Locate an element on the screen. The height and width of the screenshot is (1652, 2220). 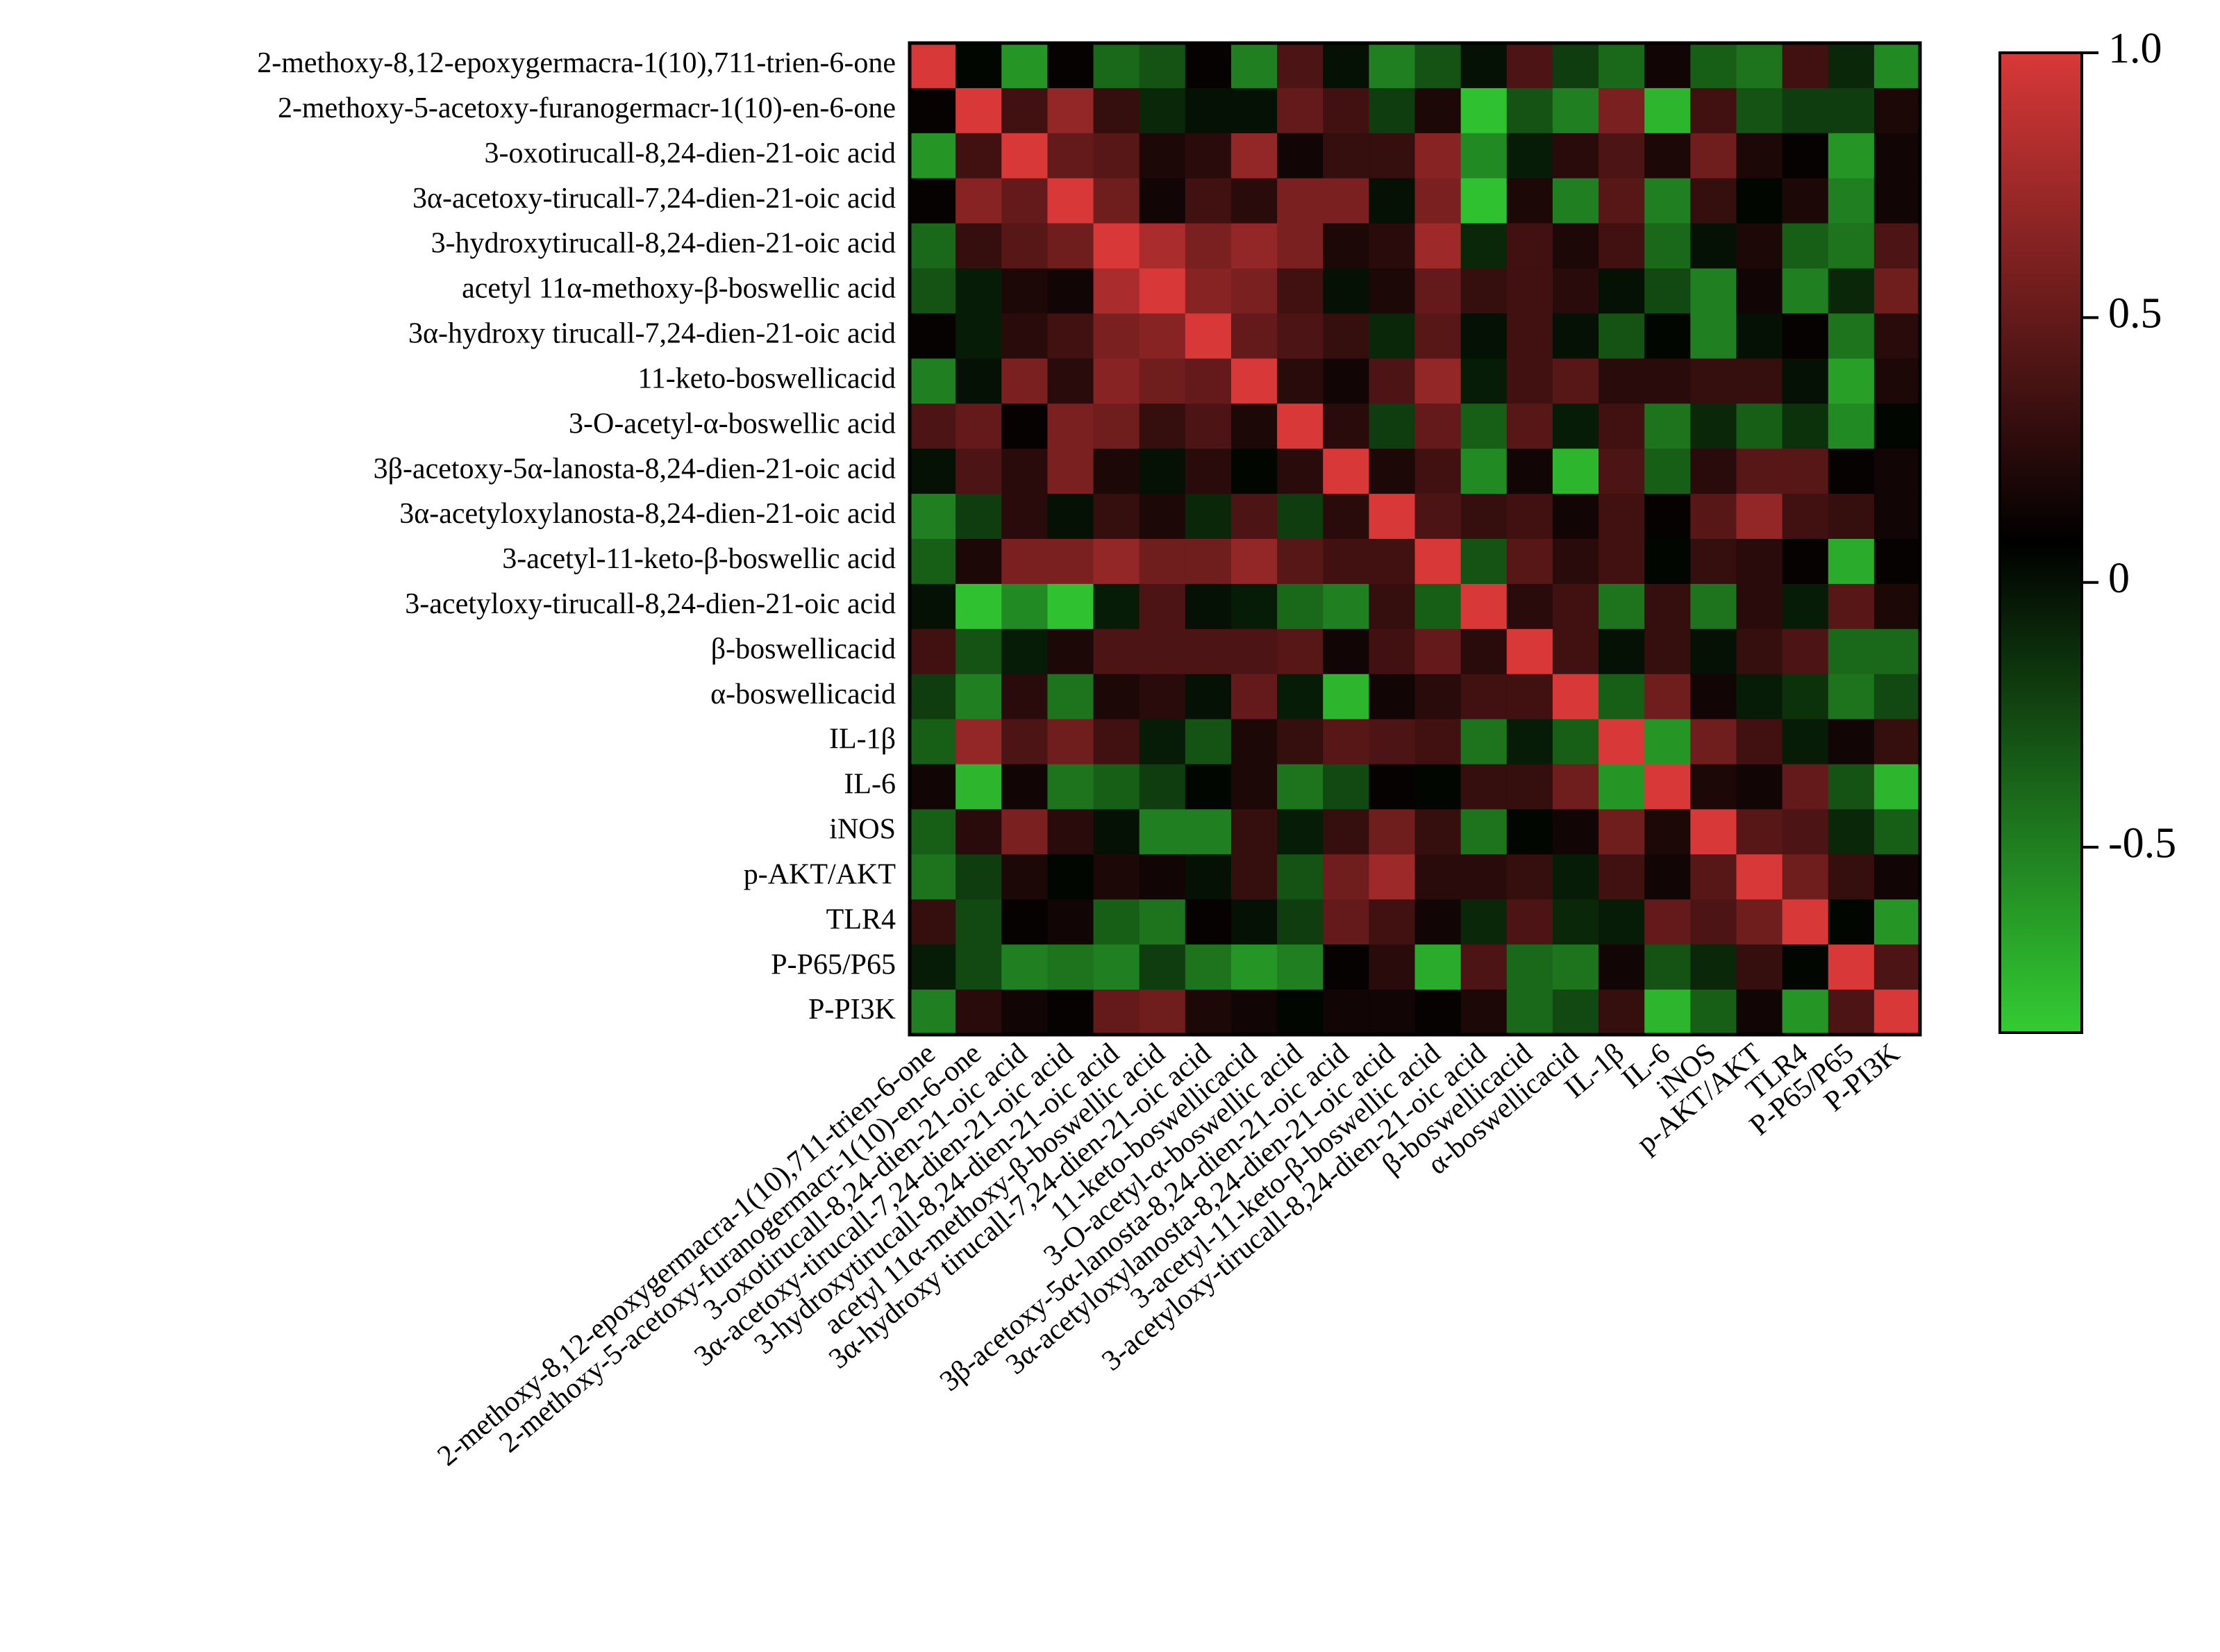
y-tick-label: 3-acetyl-11-keto-β-boswellic acid is located at coordinates (699, 559).